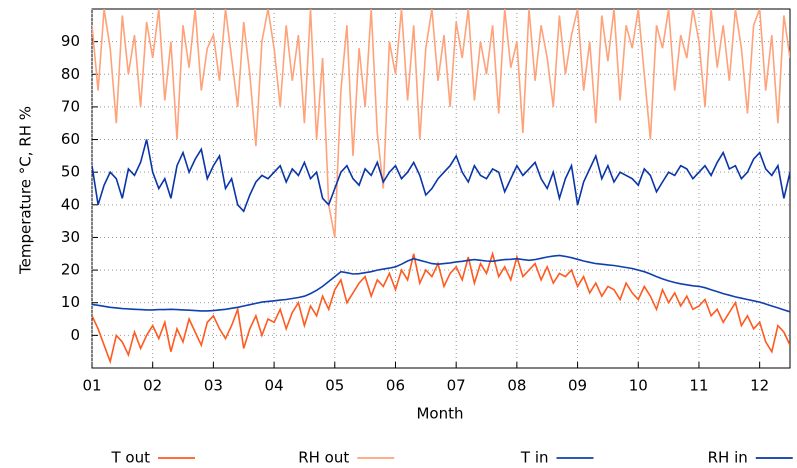  Describe the element at coordinates (577, 386) in the screenshot. I see `x-tick-label: 09` at that location.